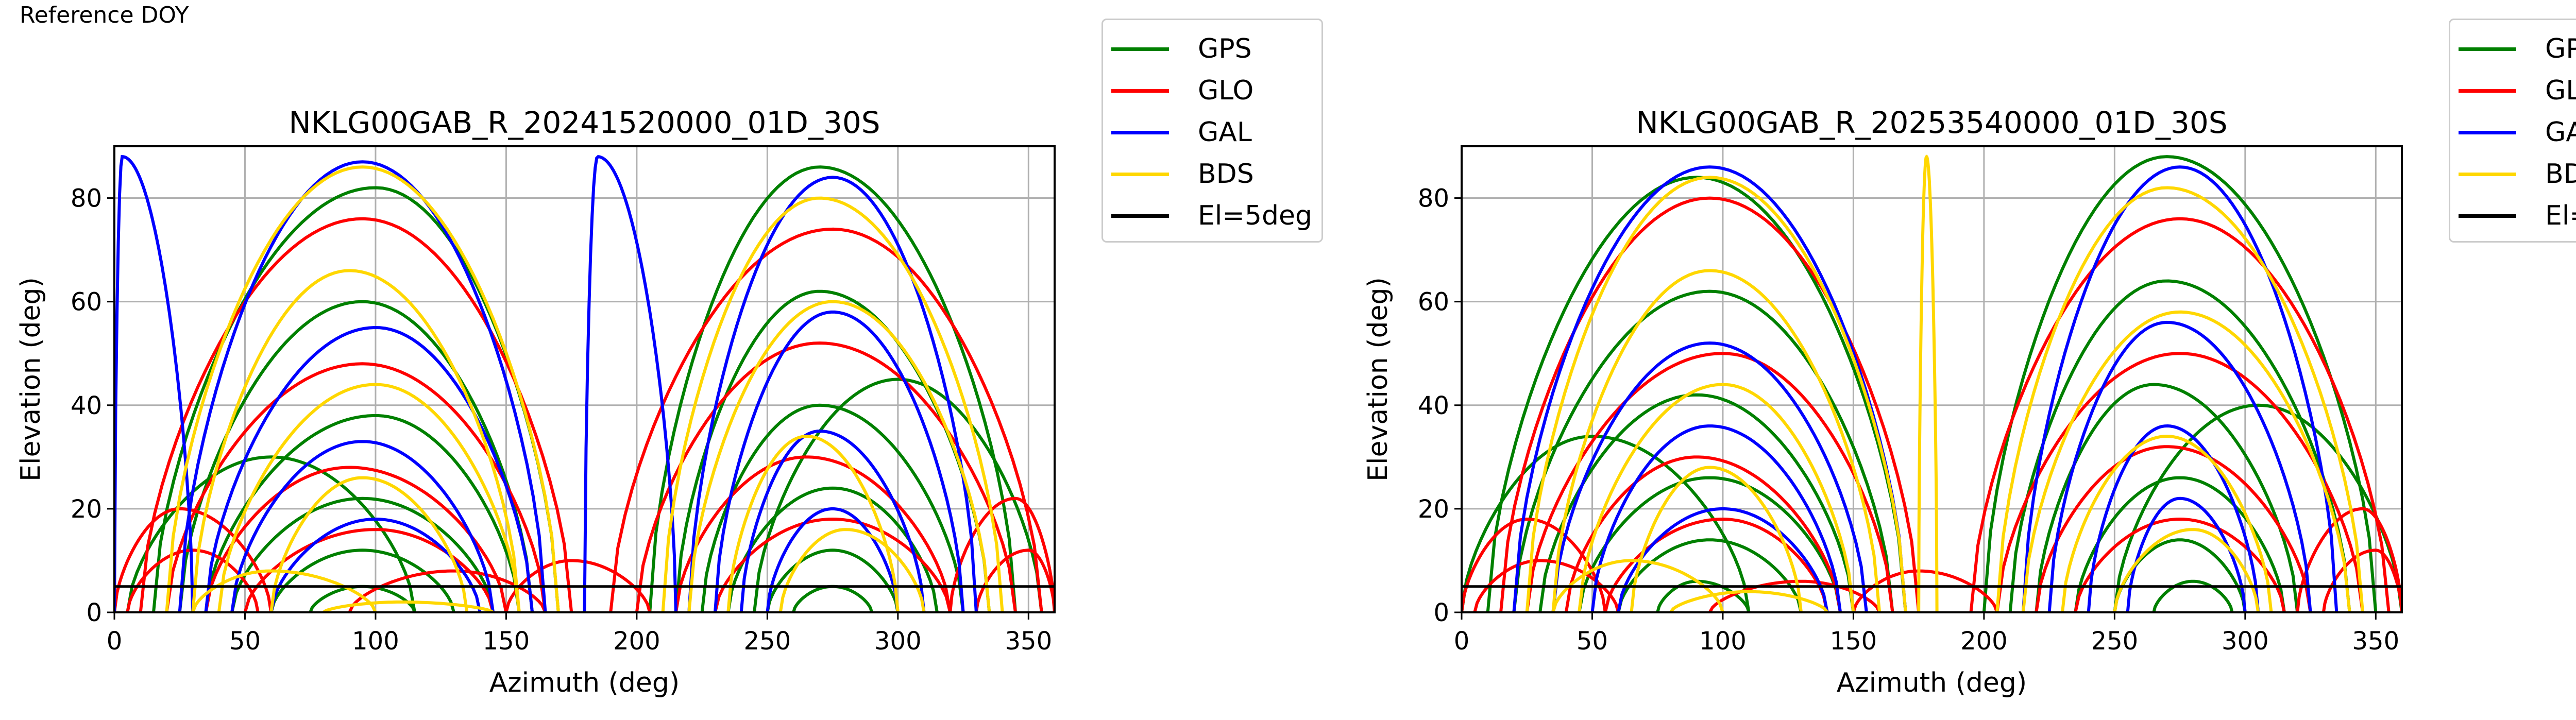  Describe the element at coordinates (1931, 122) in the screenshot. I see `chart-title: NKLG00GAB_R_20253540000_01D_30S` at that location.